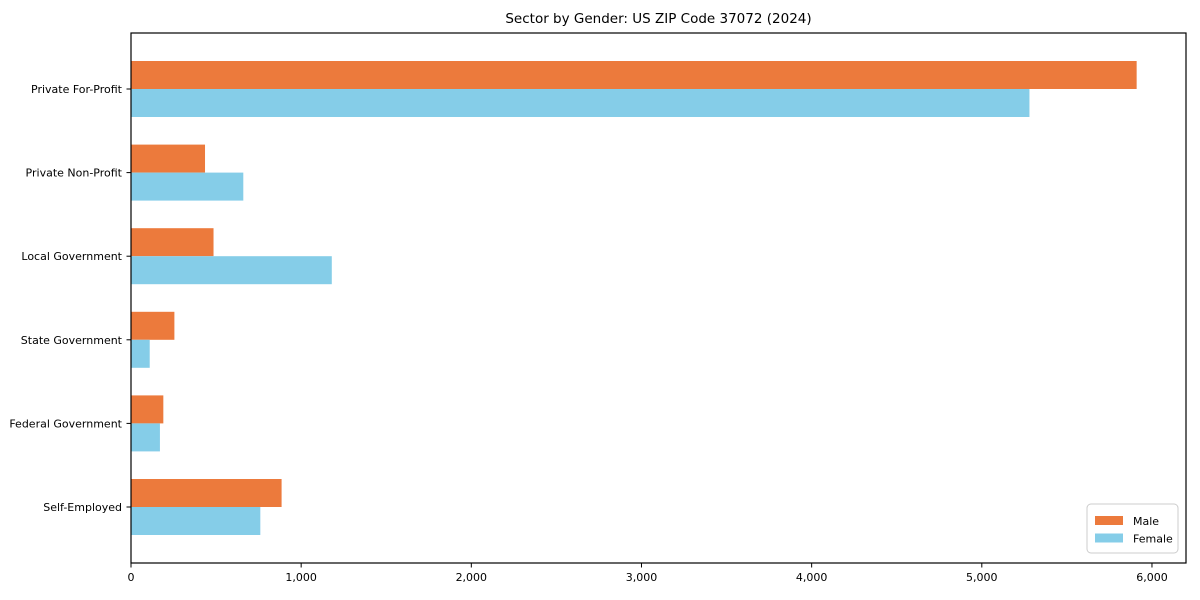  I want to click on y-category-label: Private Non-Profit, so click(74, 173).